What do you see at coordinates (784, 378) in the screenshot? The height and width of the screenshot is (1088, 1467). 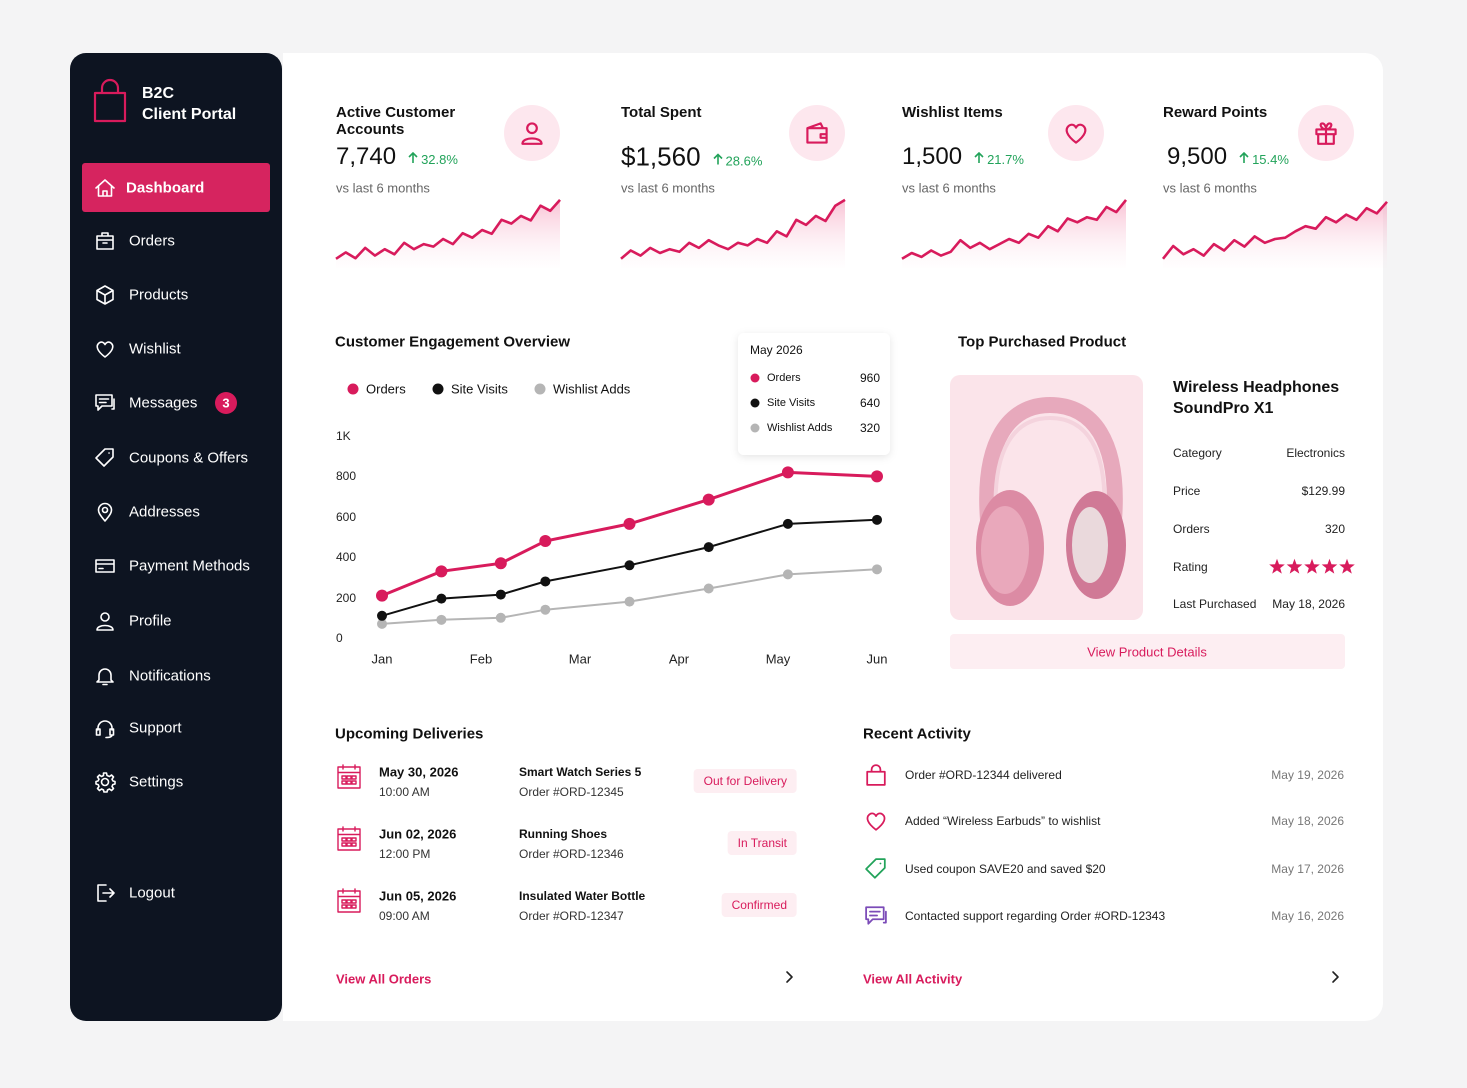 I see `tooltip-label: Orders` at bounding box center [784, 378].